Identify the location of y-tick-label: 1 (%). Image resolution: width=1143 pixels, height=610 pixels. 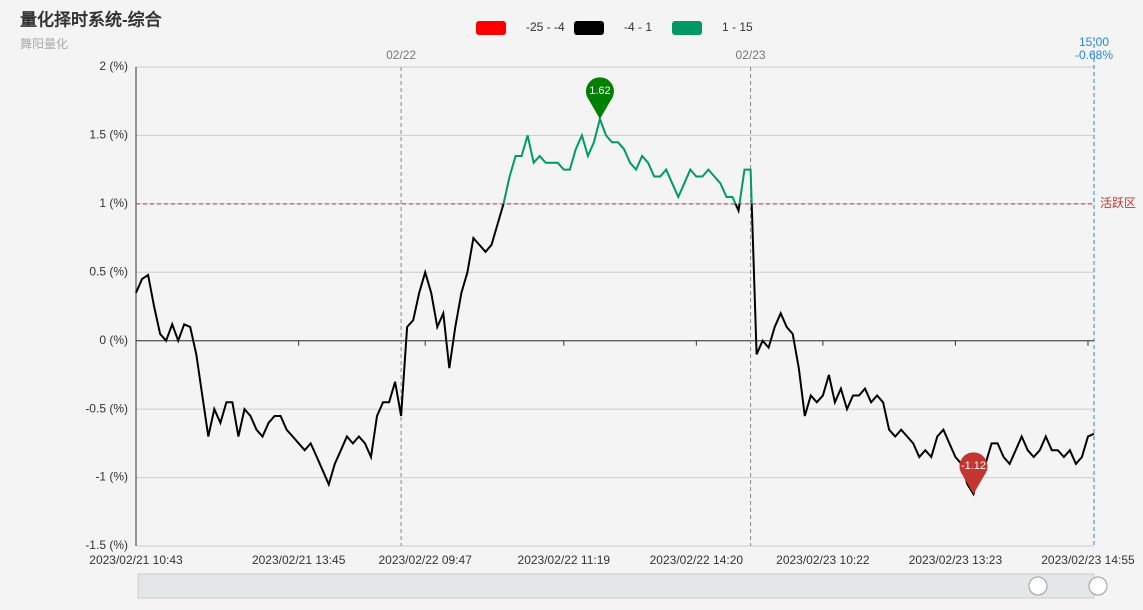
(113, 203).